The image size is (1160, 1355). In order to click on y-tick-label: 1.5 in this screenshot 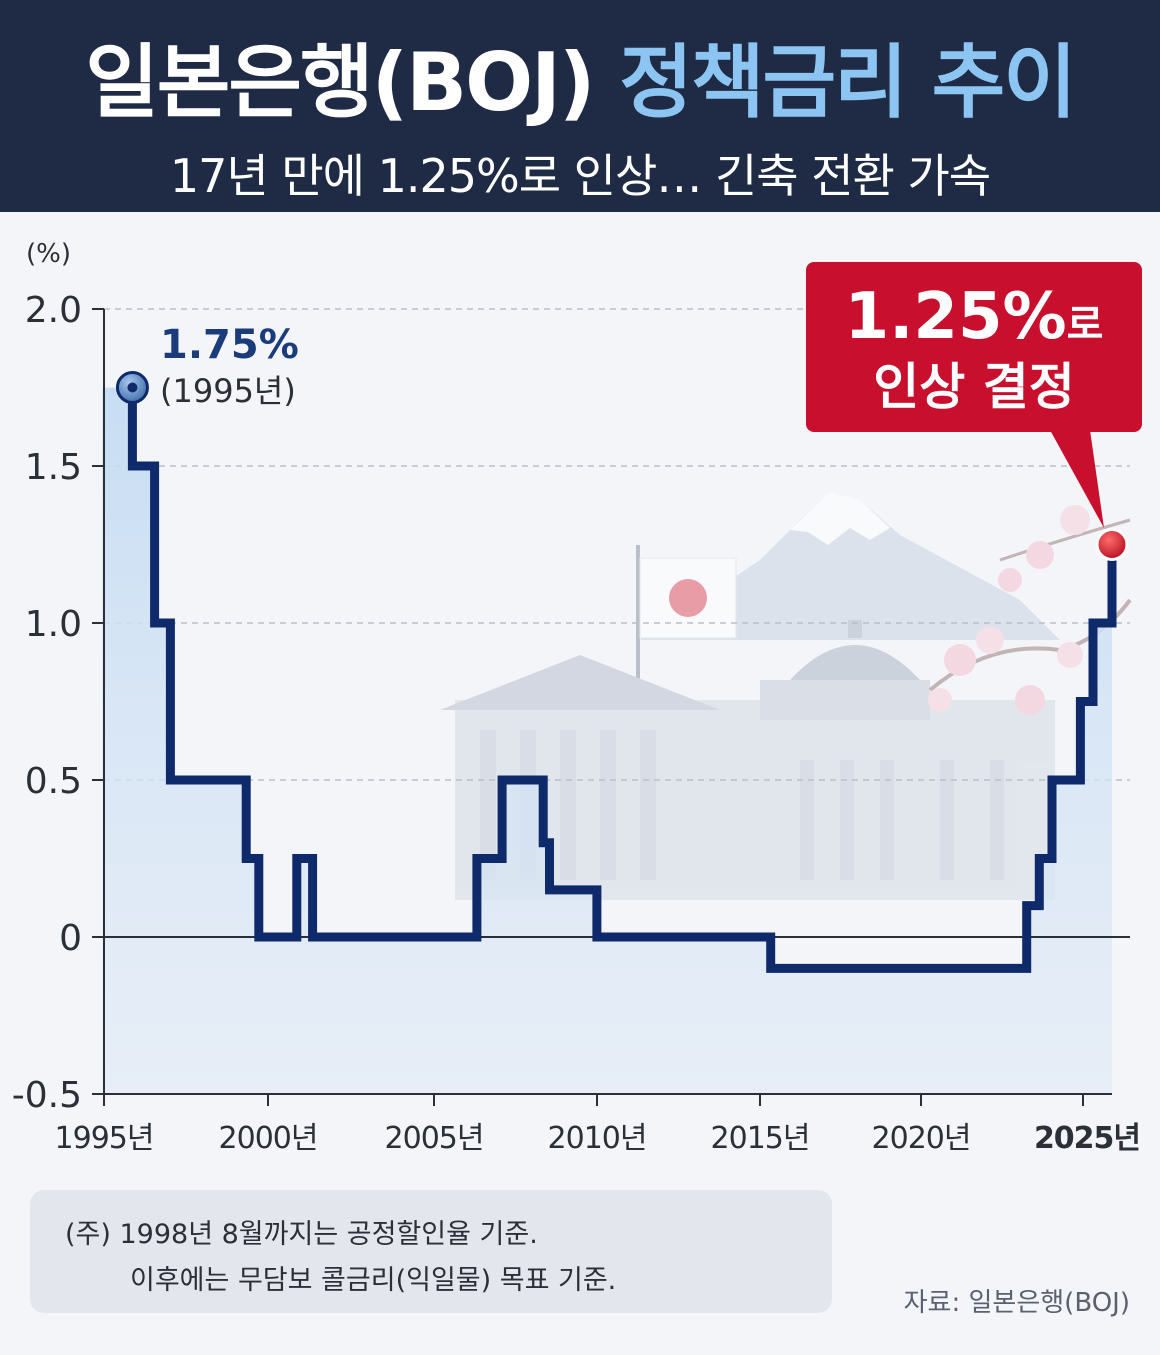, I will do `click(53, 467)`.